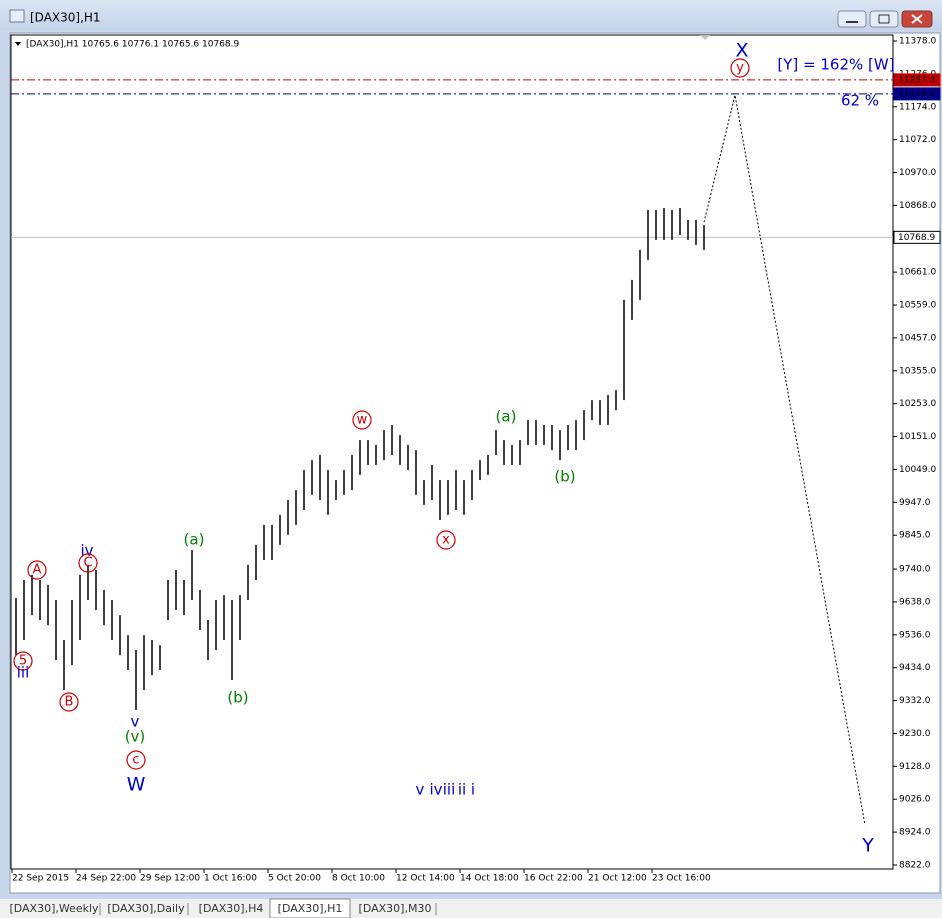  I want to click on annotation: y, so click(740, 68).